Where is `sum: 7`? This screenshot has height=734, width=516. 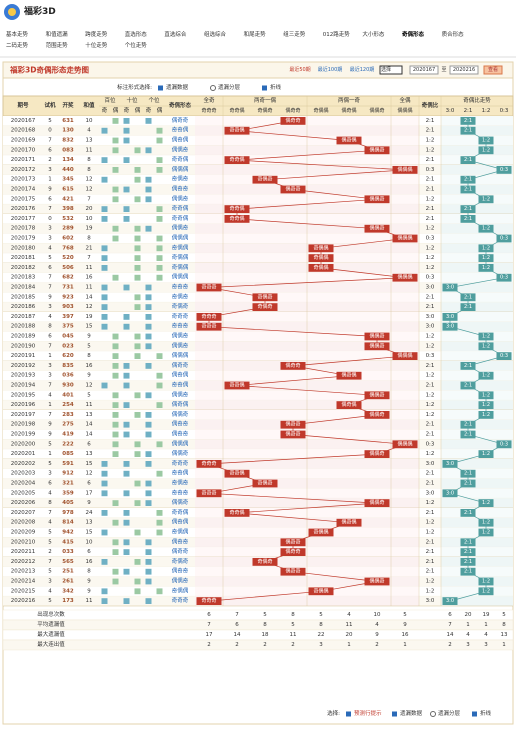 sum: 7 is located at coordinates (89, 199).